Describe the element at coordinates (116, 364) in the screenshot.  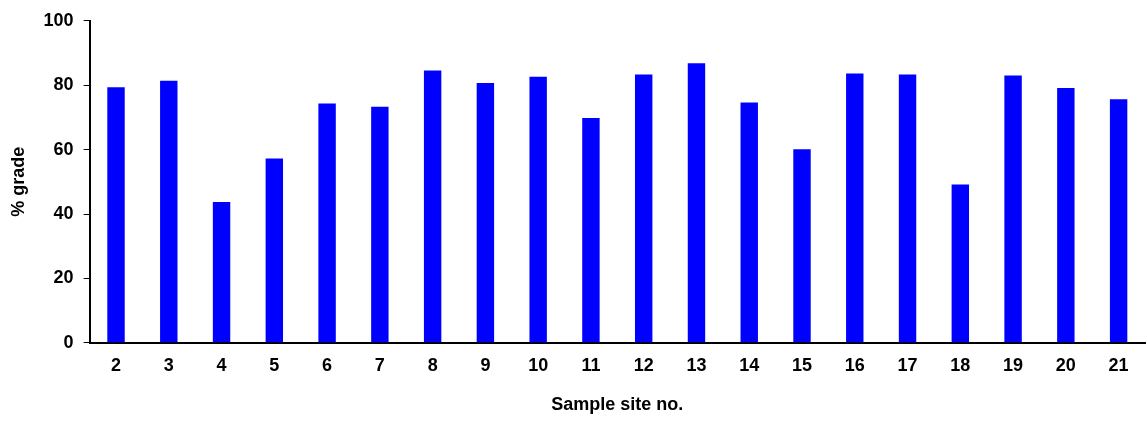
I see `x-tick-label: 2` at that location.